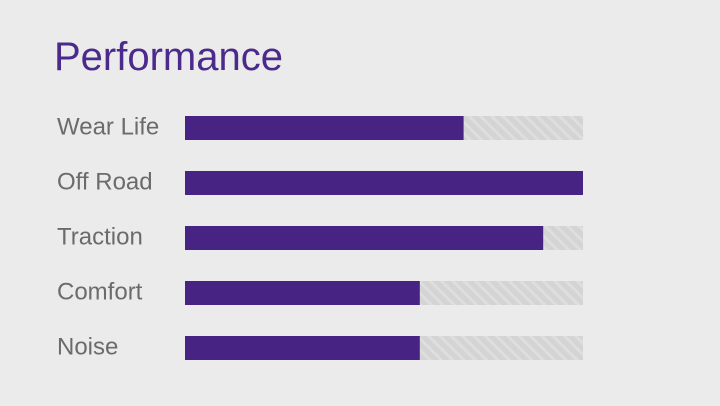 The image size is (720, 406). Describe the element at coordinates (108, 126) in the screenshot. I see `category-label: Wear Life` at that location.